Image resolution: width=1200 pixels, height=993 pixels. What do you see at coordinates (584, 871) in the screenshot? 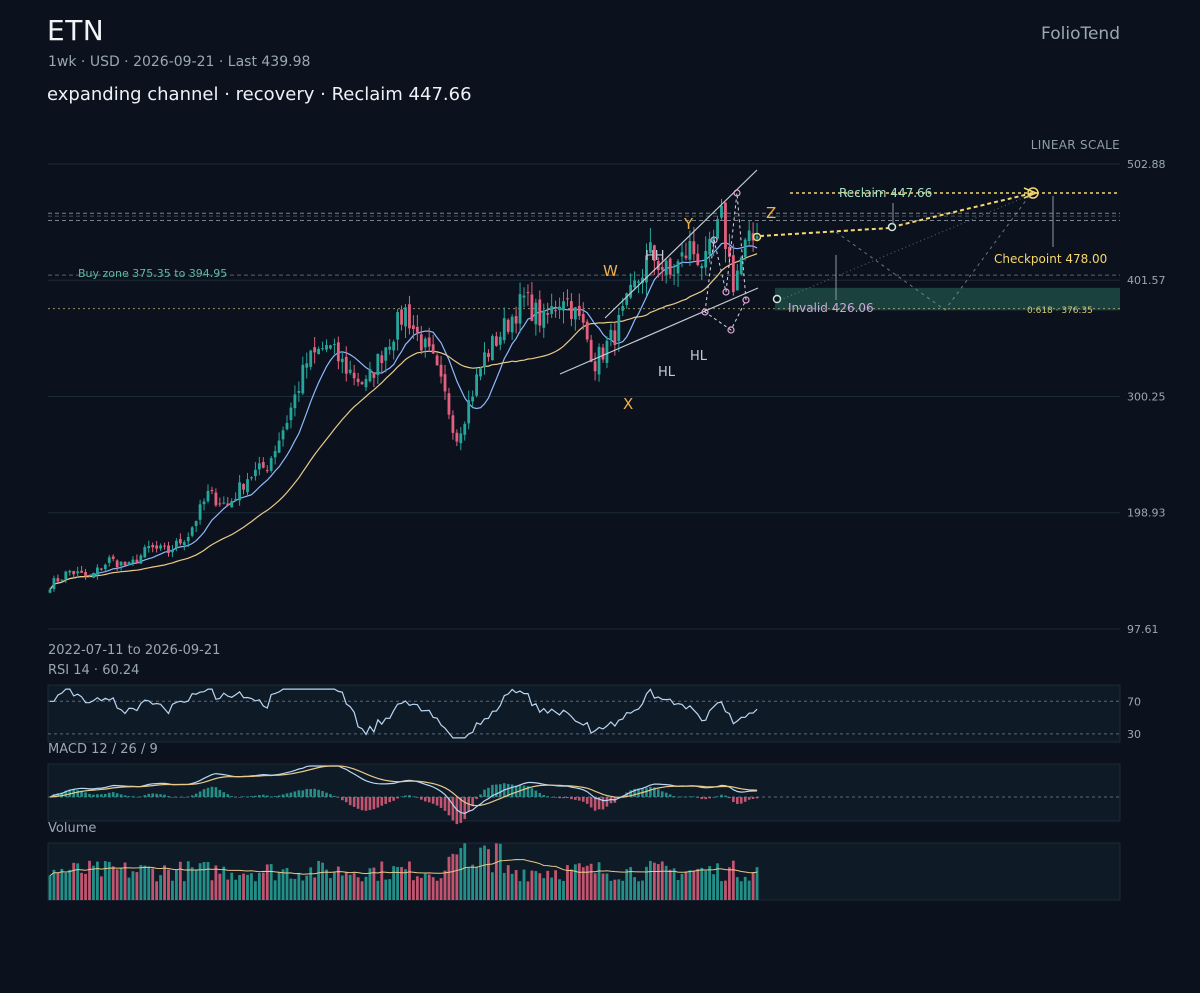
I see `volume-panel` at bounding box center [584, 871].